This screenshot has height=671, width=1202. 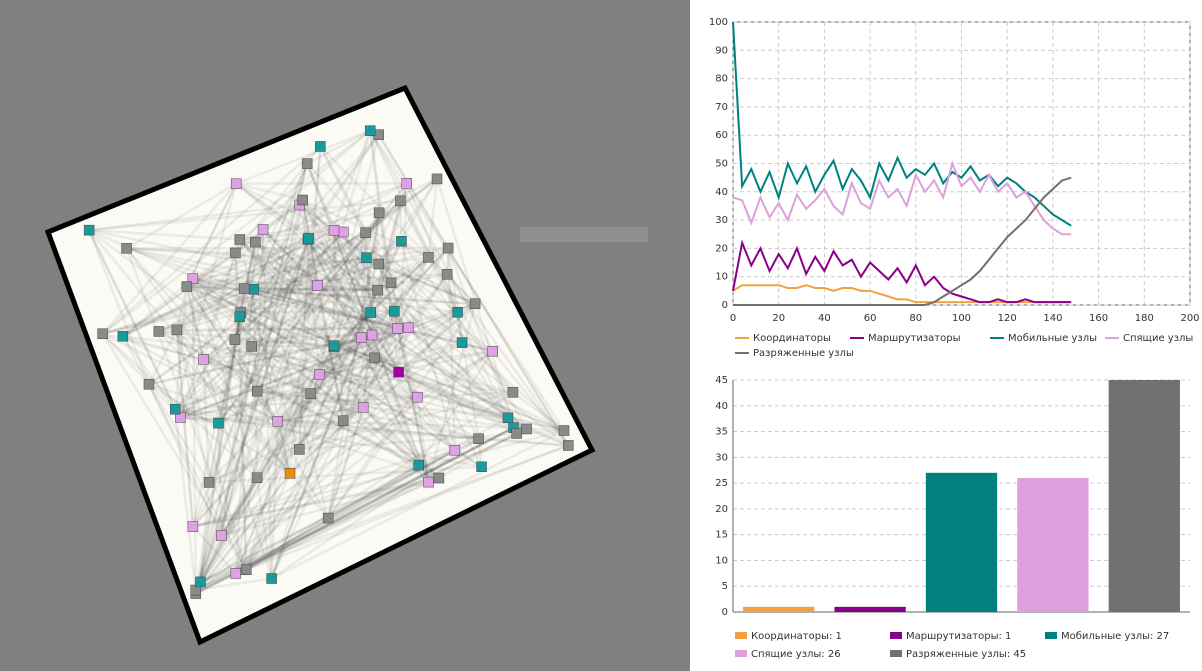 What do you see at coordinates (721, 380) in the screenshot?
I see `y-tick-label: 45` at bounding box center [721, 380].